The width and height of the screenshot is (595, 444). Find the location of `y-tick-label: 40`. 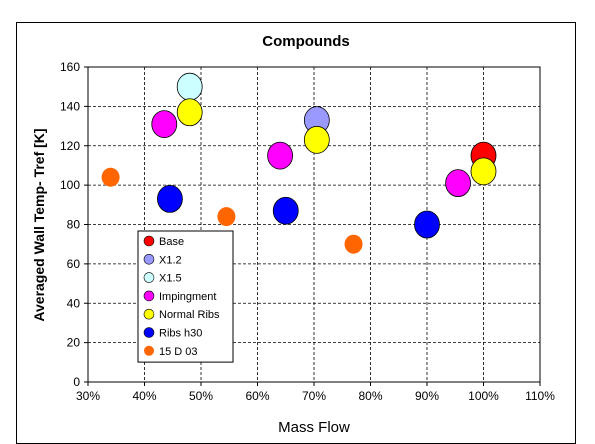

y-tick-label: 40 is located at coordinates (74, 303).